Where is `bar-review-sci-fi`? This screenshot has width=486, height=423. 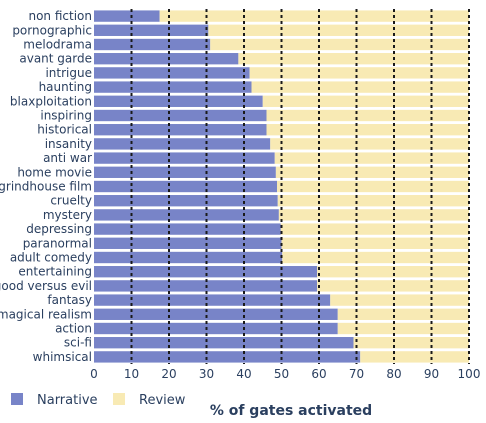 bar-review-sci-fi is located at coordinates (411, 343).